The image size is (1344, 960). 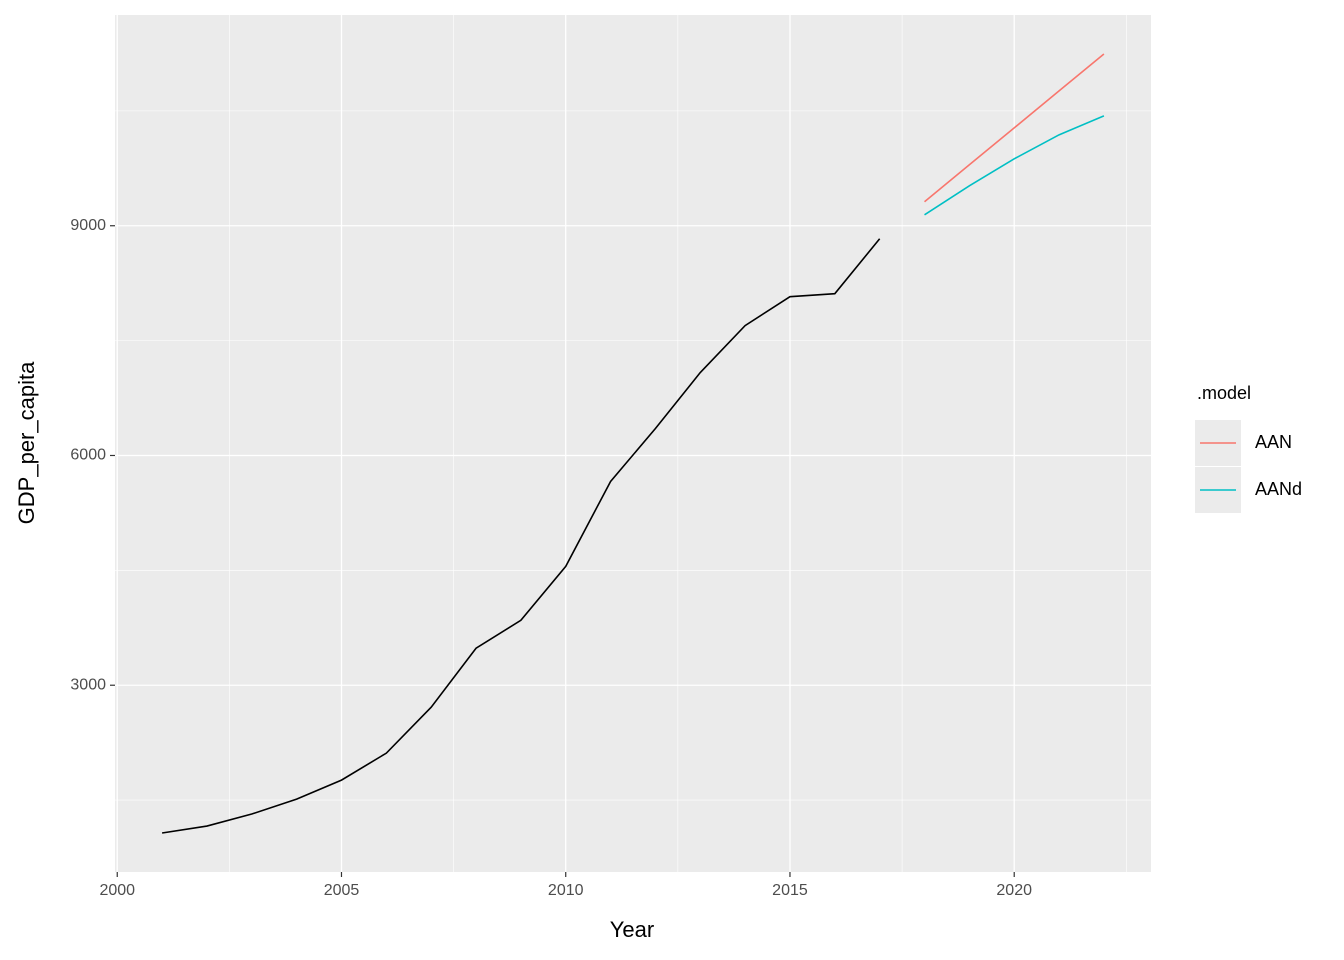 I want to click on x-tick-label: 2015, so click(x=790, y=890).